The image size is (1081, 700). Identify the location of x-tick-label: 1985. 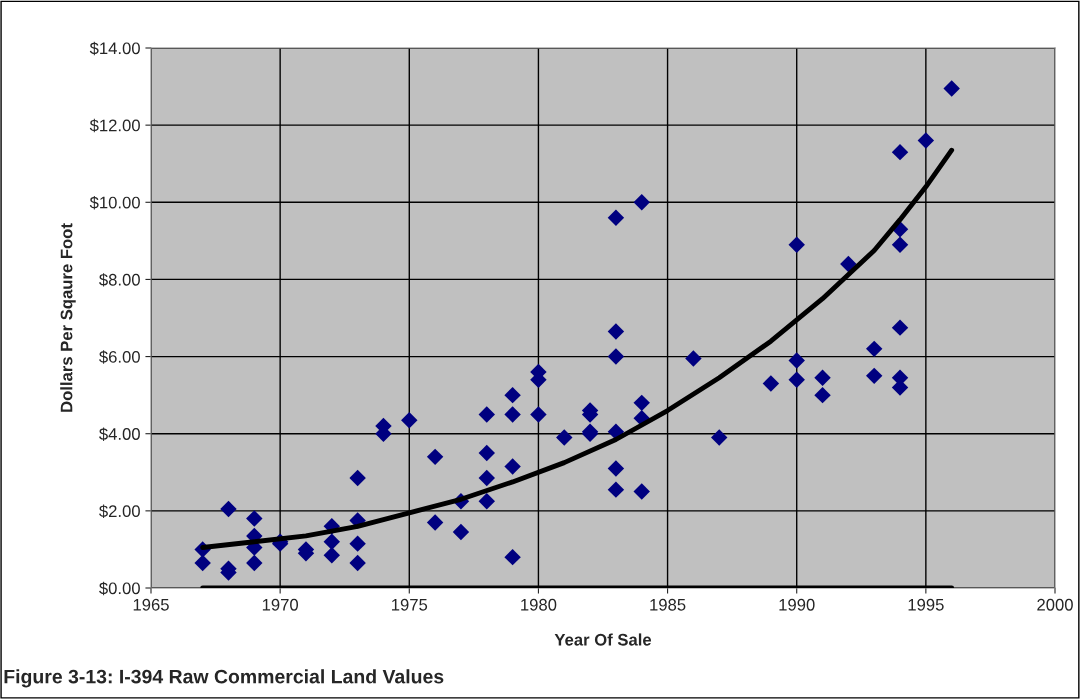
(668, 604).